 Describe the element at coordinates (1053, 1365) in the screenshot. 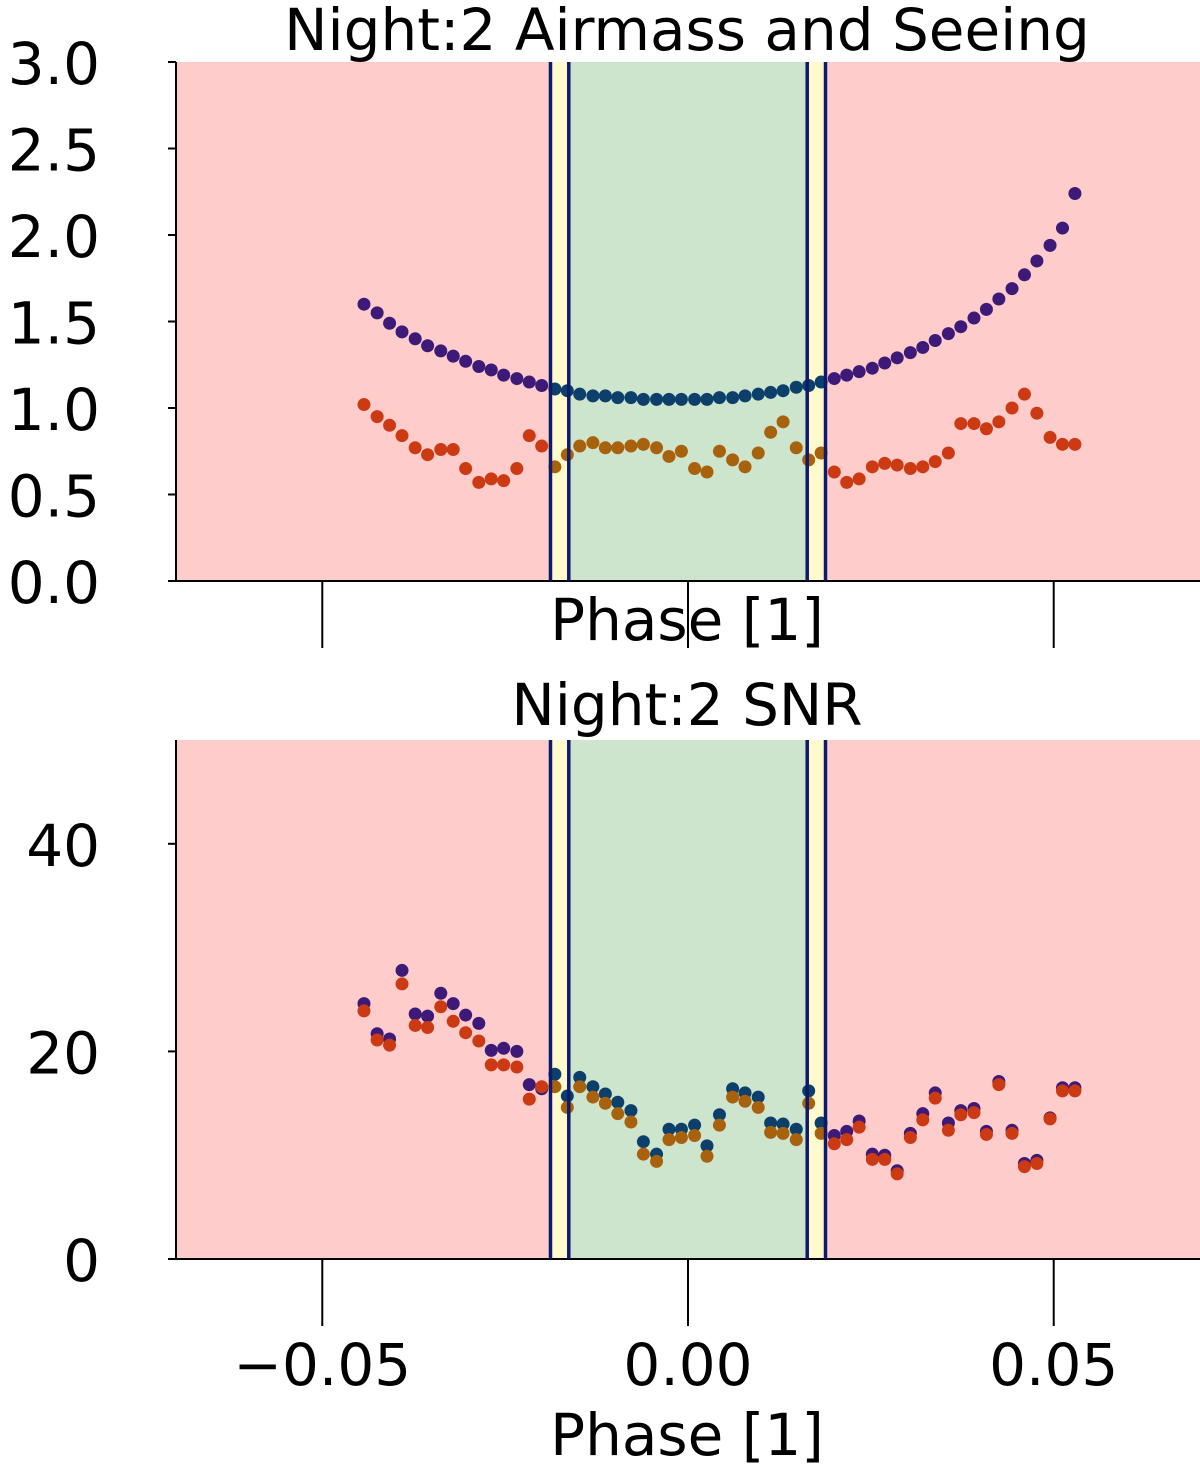

I see `x-tick-label: 0.05` at that location.